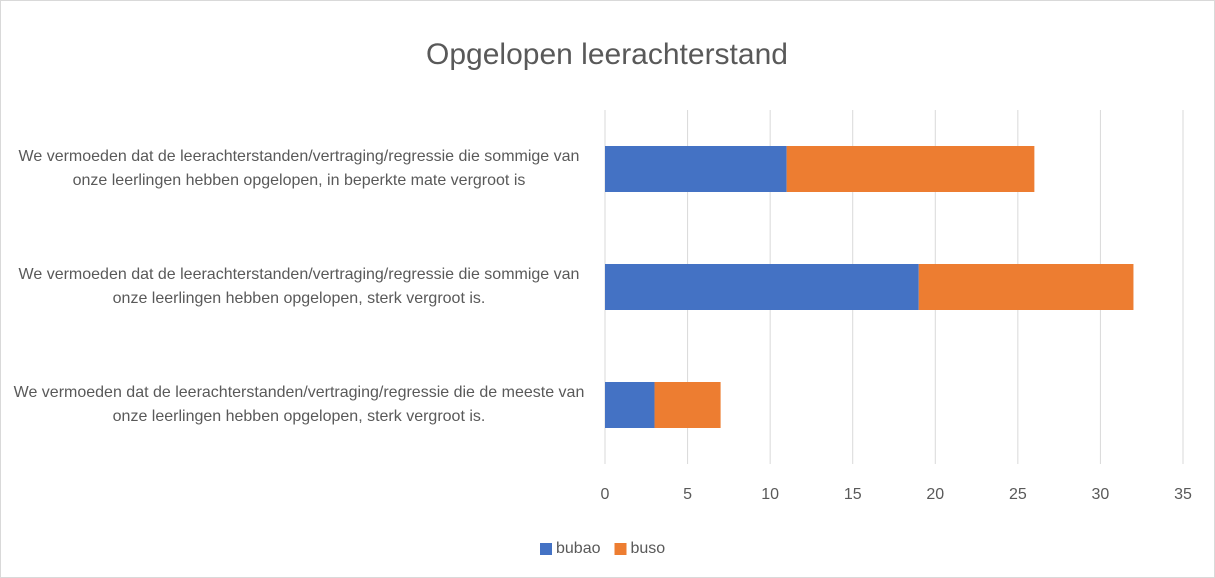  Describe the element at coordinates (578, 548) in the screenshot. I see `legend-label: bubao` at that location.